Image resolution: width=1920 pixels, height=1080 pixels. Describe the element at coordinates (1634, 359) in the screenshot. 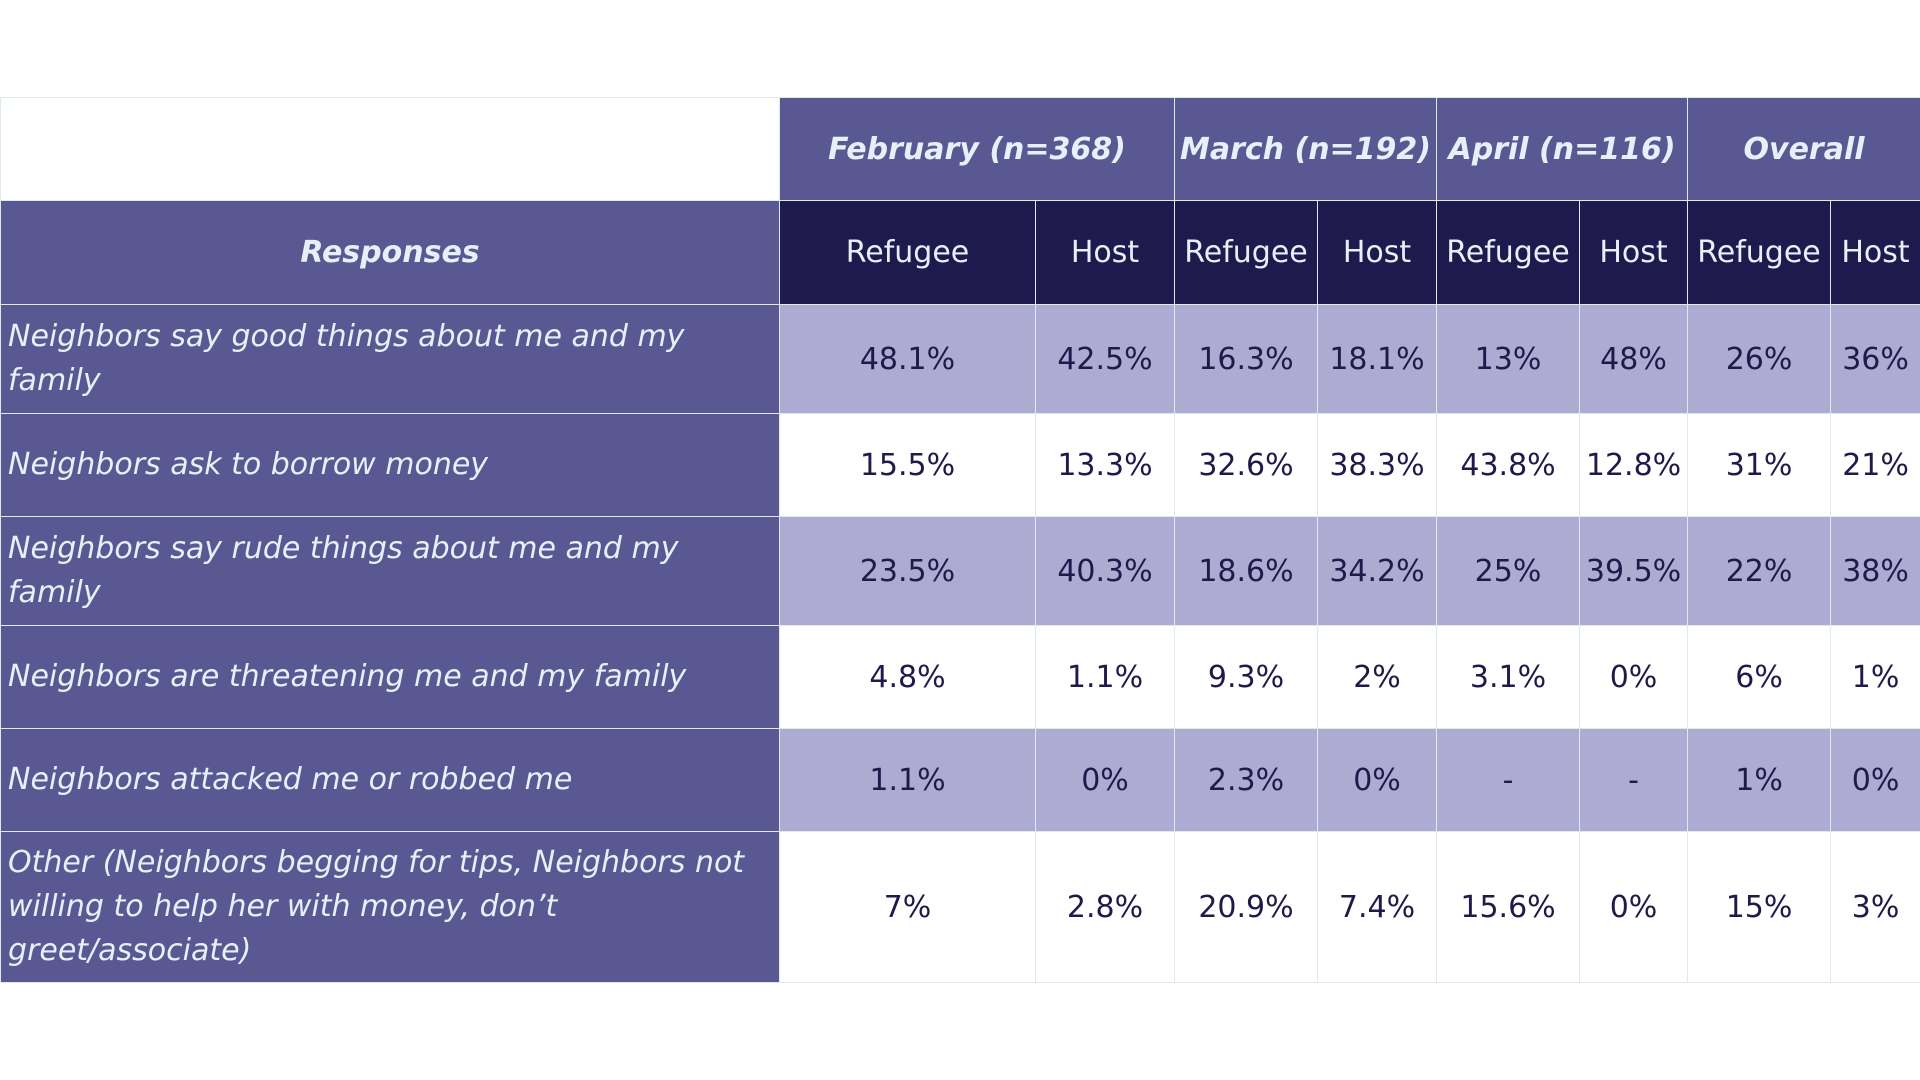

I see `table-cell: 48%` at that location.